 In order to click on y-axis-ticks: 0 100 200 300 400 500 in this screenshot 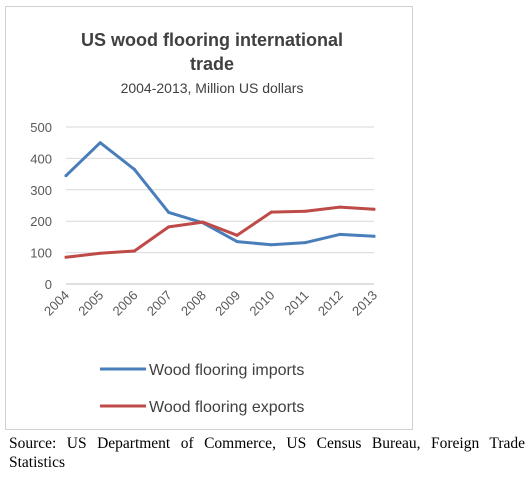, I will do `click(41, 206)`.